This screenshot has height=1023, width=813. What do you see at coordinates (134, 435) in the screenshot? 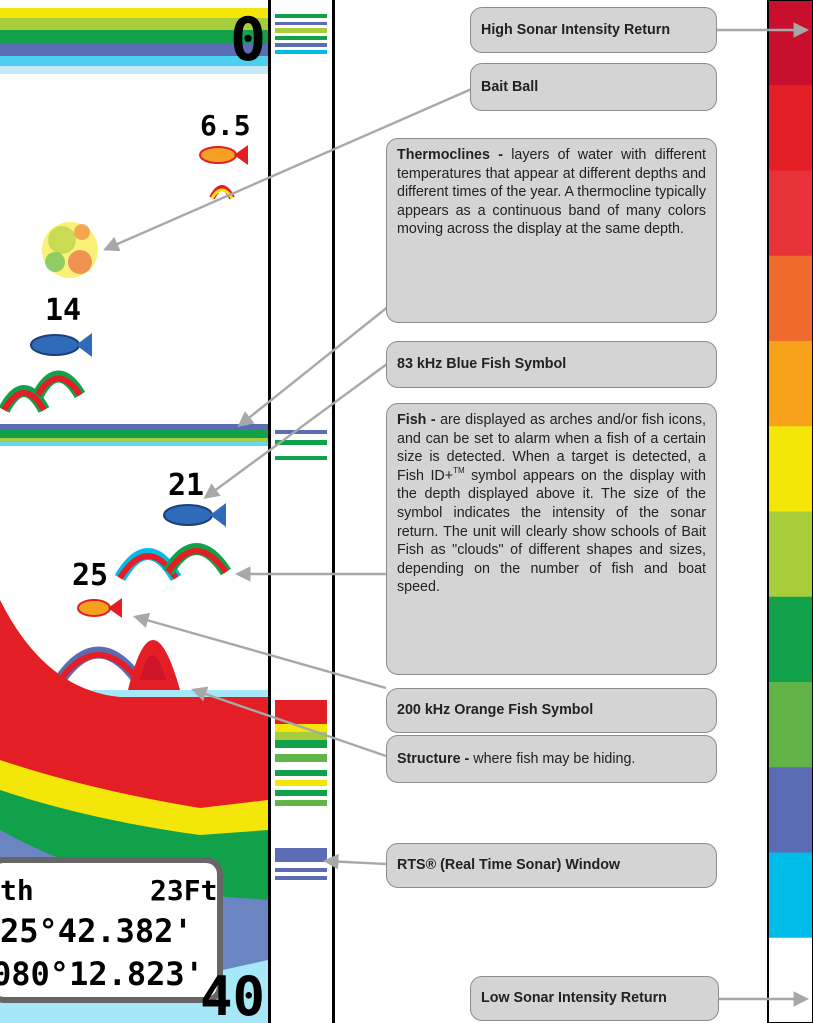
I see `thermocline-band` at bounding box center [134, 435].